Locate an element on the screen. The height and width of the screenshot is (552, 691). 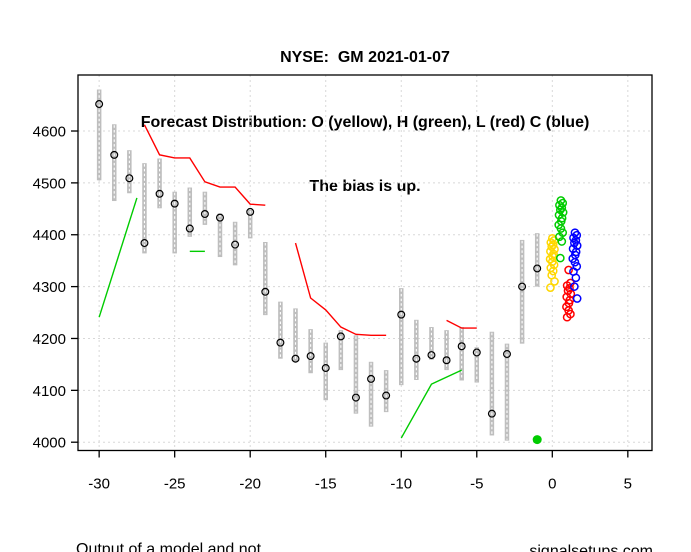
y-tick-label: 4300 is located at coordinates (49, 287).